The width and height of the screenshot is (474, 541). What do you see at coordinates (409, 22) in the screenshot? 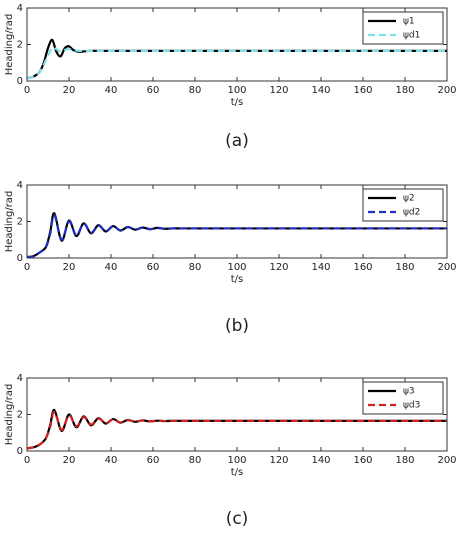
I see `legend-label: ψ1` at bounding box center [409, 22].